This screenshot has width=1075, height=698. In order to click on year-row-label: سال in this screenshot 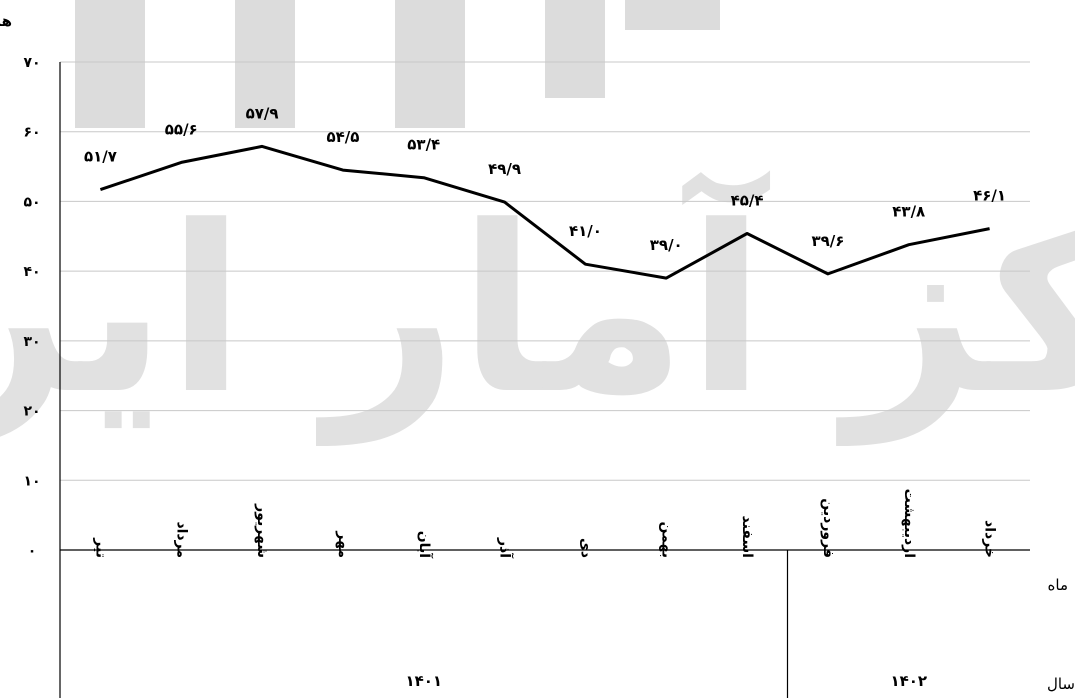, I will do `click(1061, 684)`.